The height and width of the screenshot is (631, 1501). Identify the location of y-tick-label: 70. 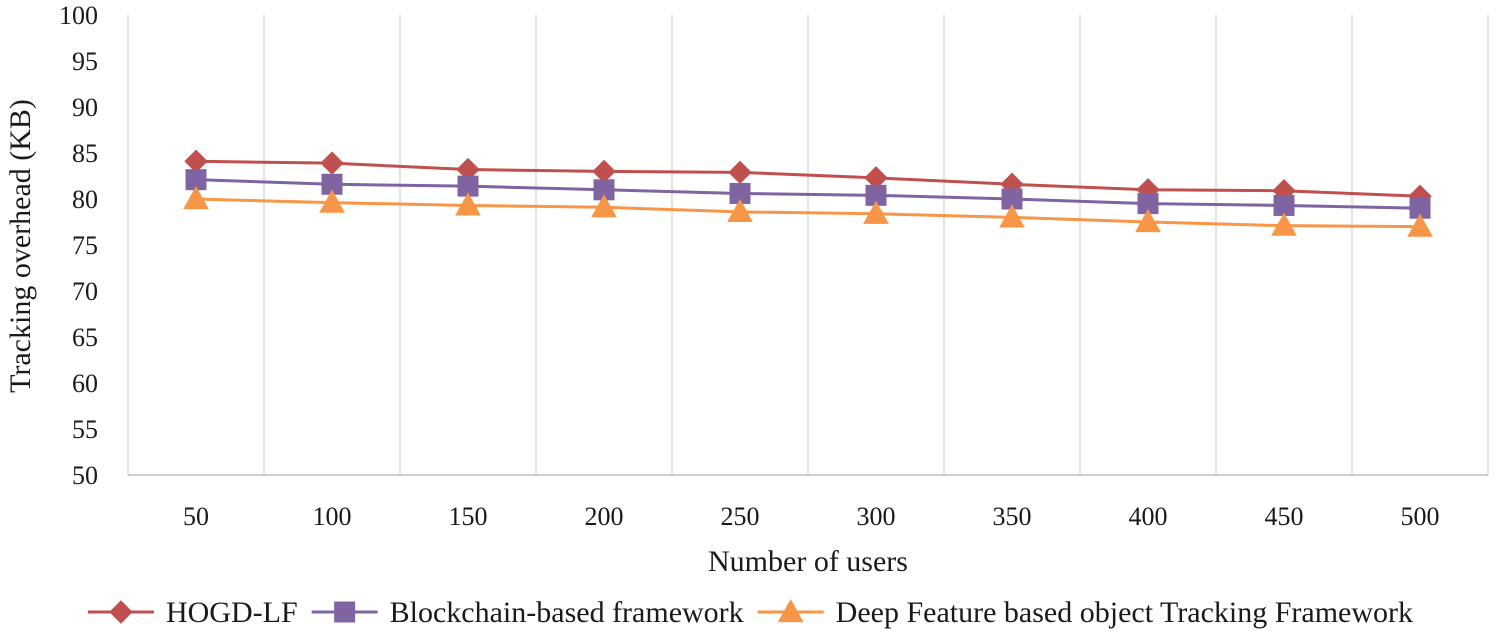
(85, 291).